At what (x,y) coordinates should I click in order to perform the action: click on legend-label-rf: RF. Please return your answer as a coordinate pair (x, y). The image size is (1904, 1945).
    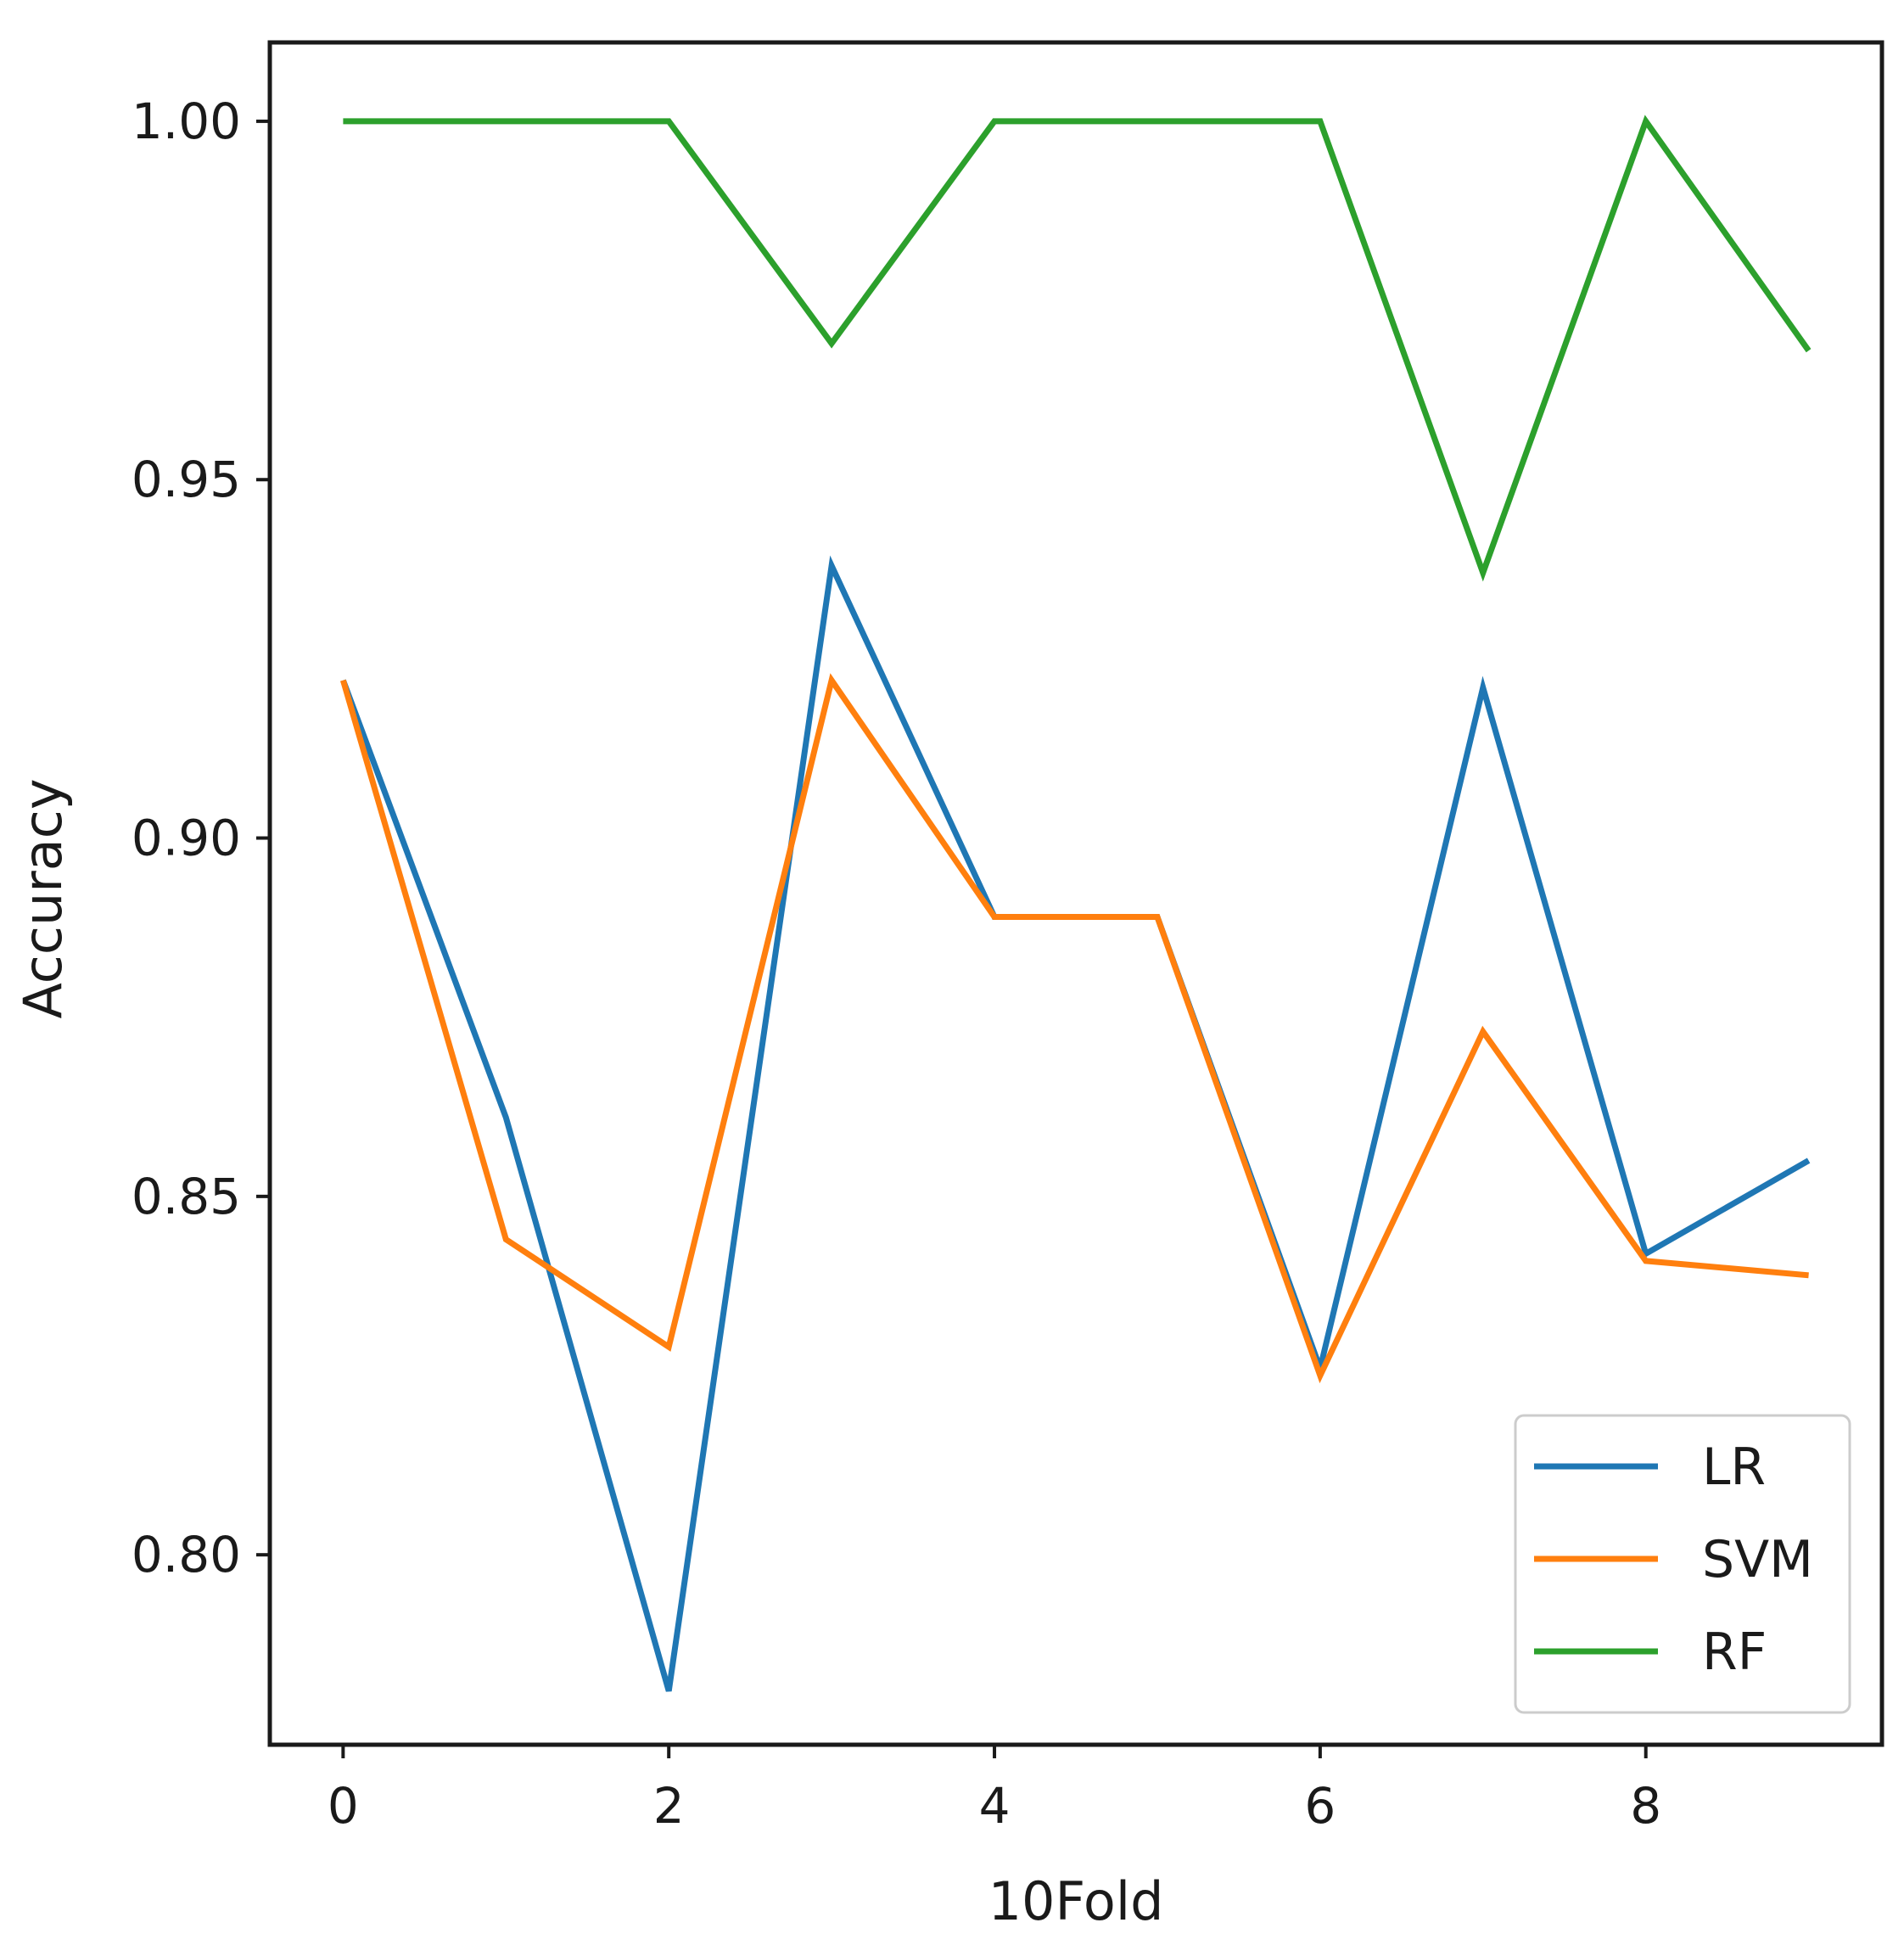
    Looking at the image, I should click on (1734, 1652).